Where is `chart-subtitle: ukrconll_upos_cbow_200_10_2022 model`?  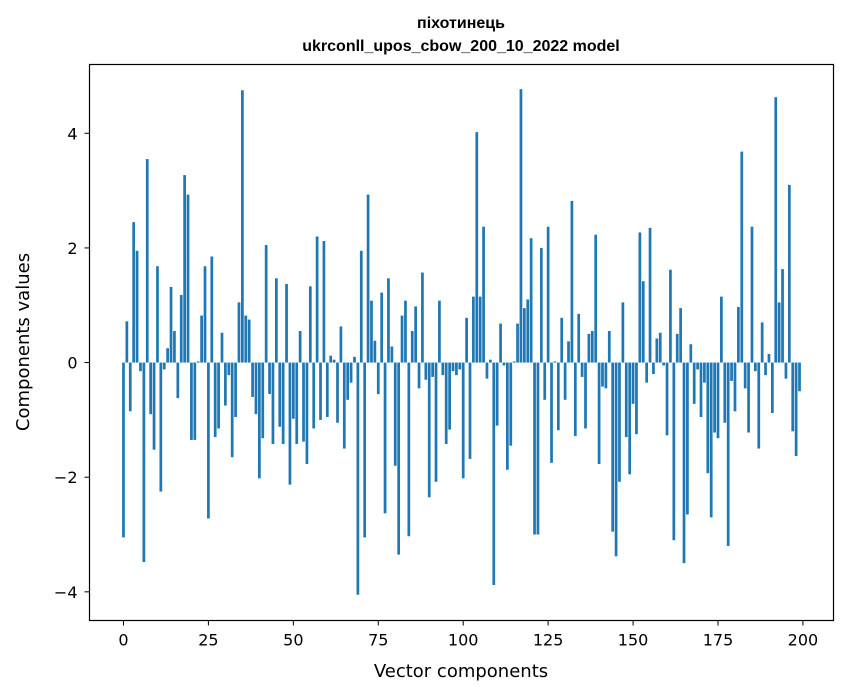
chart-subtitle: ukrconll_upos_cbow_200_10_2022 model is located at coordinates (460, 46).